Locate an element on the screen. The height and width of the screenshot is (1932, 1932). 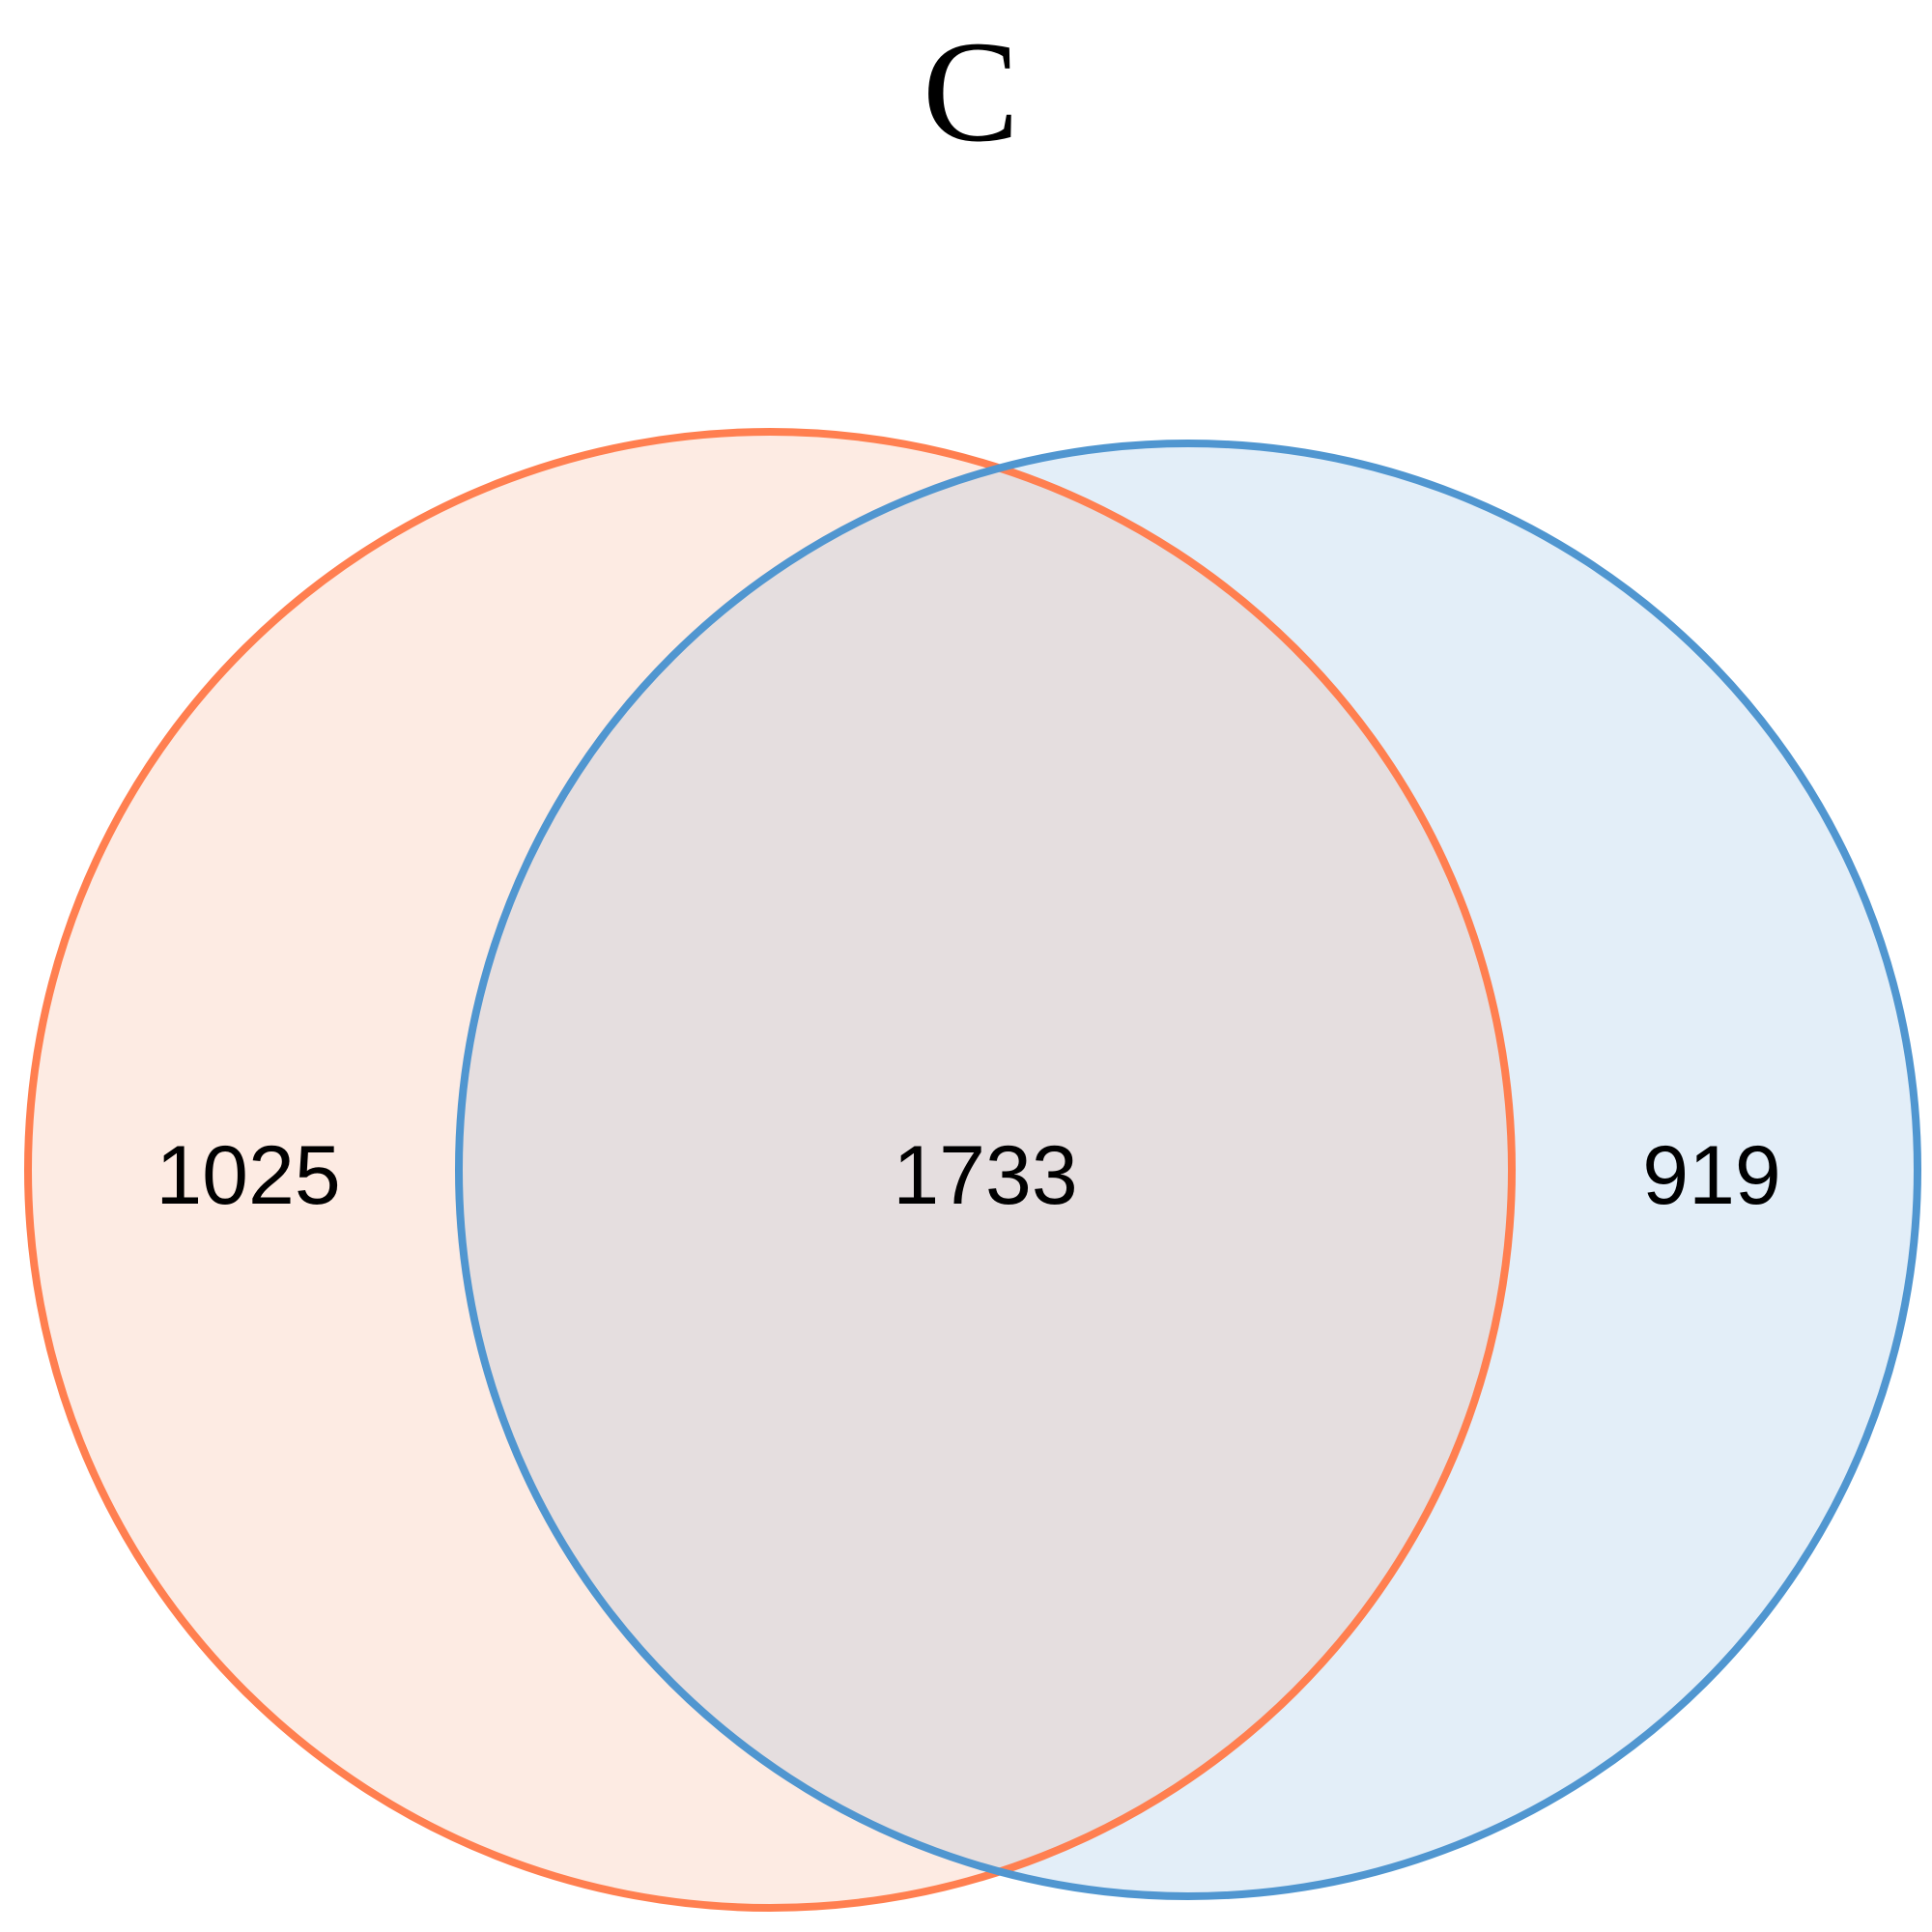
intersection-count: 1733 is located at coordinates (985, 1175).